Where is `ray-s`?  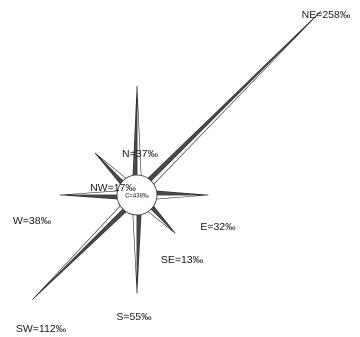
ray-s is located at coordinates (137, 253).